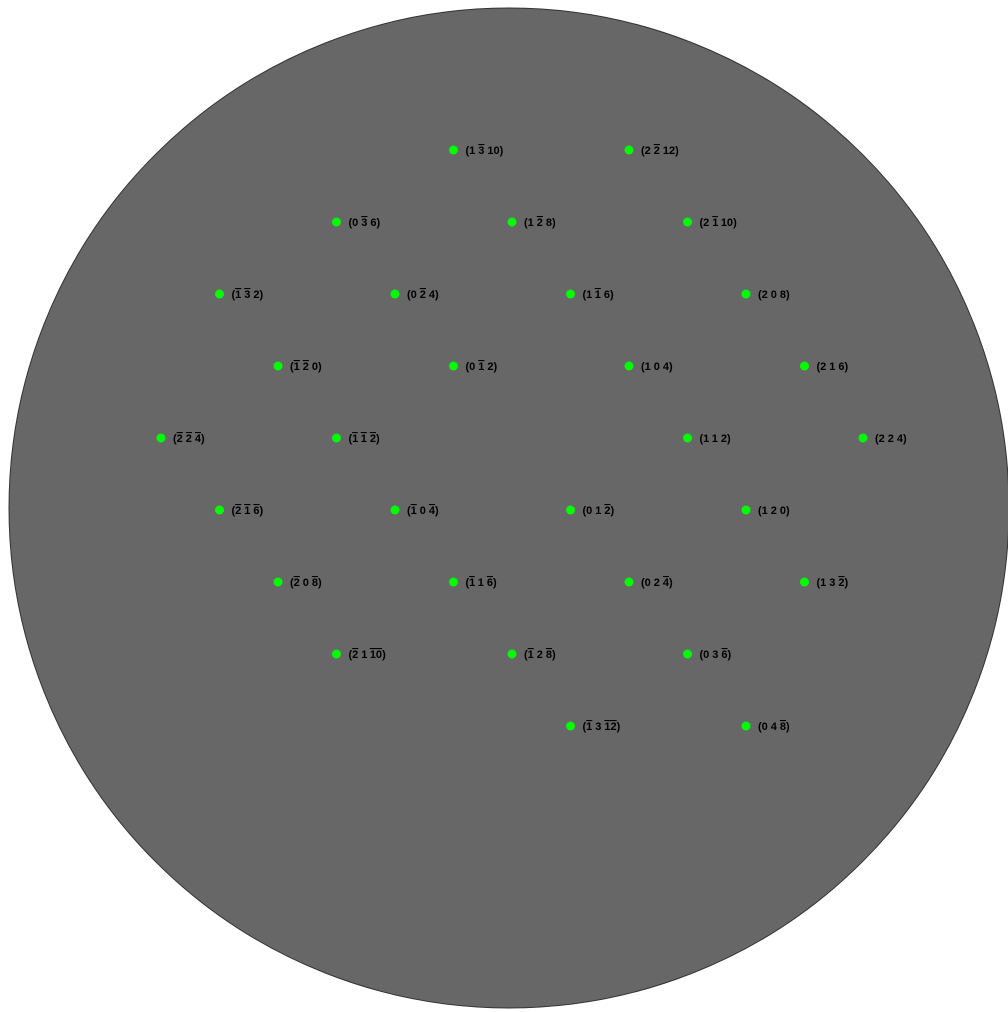 The image size is (1008, 1012). Describe the element at coordinates (485, 151) in the screenshot. I see `reflection-label: (1 3 10)` at that location.